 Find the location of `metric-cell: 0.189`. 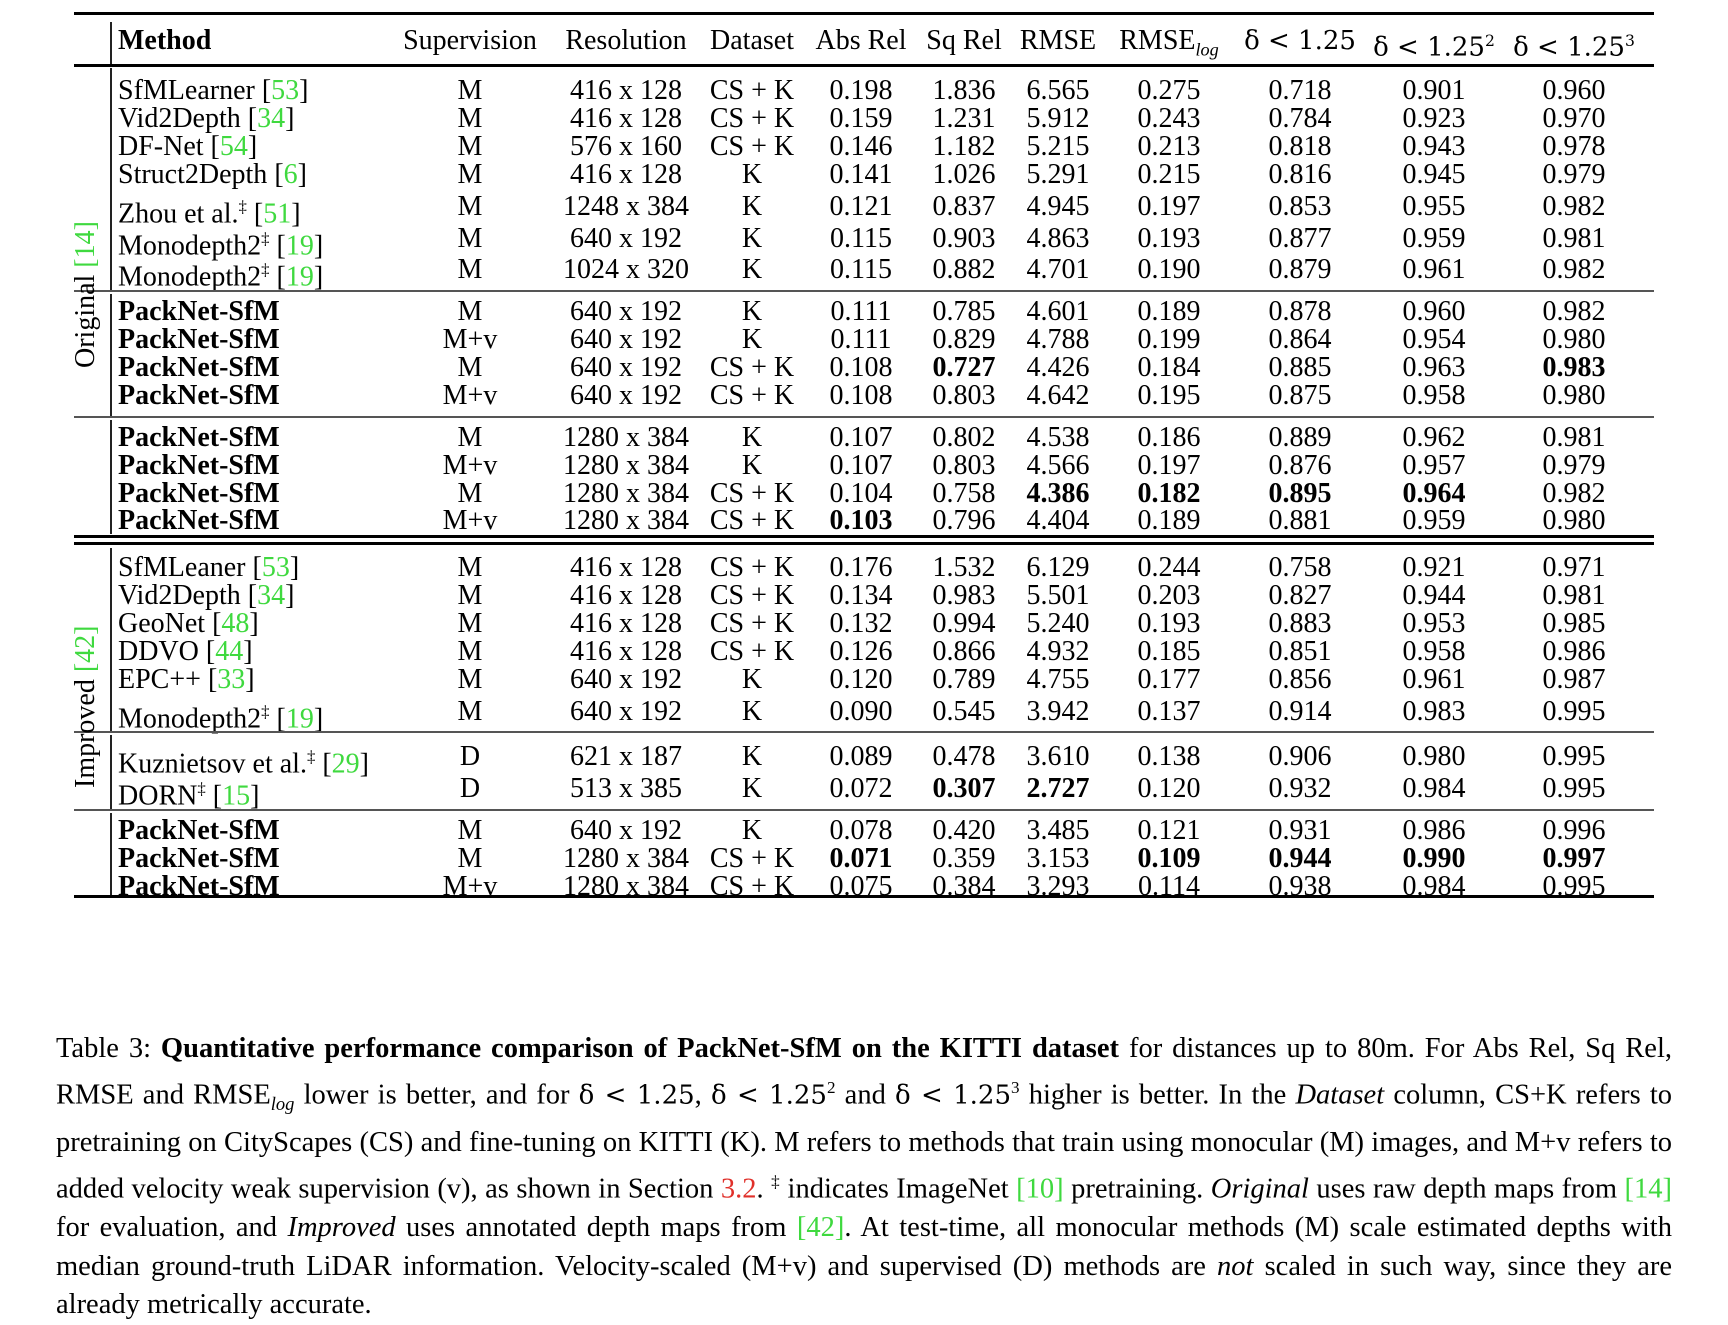

metric-cell: 0.189 is located at coordinates (1169, 311).